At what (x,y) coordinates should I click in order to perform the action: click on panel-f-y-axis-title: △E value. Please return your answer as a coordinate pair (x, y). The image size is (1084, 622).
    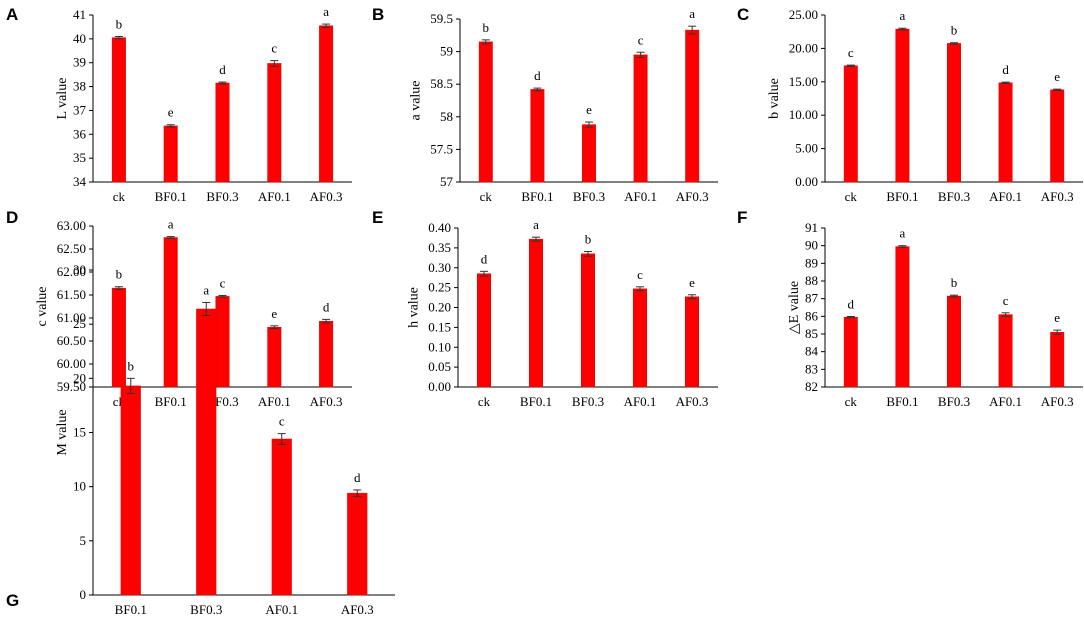
    Looking at the image, I should click on (794, 307).